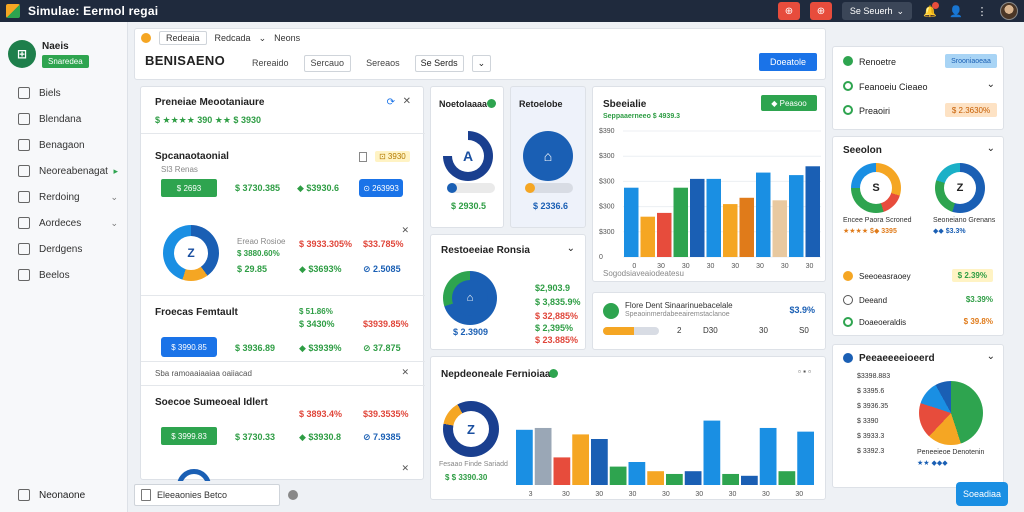 Image resolution: width=1024 pixels, height=512 pixels. I want to click on section-2-button: $ 3990.85, so click(189, 347).